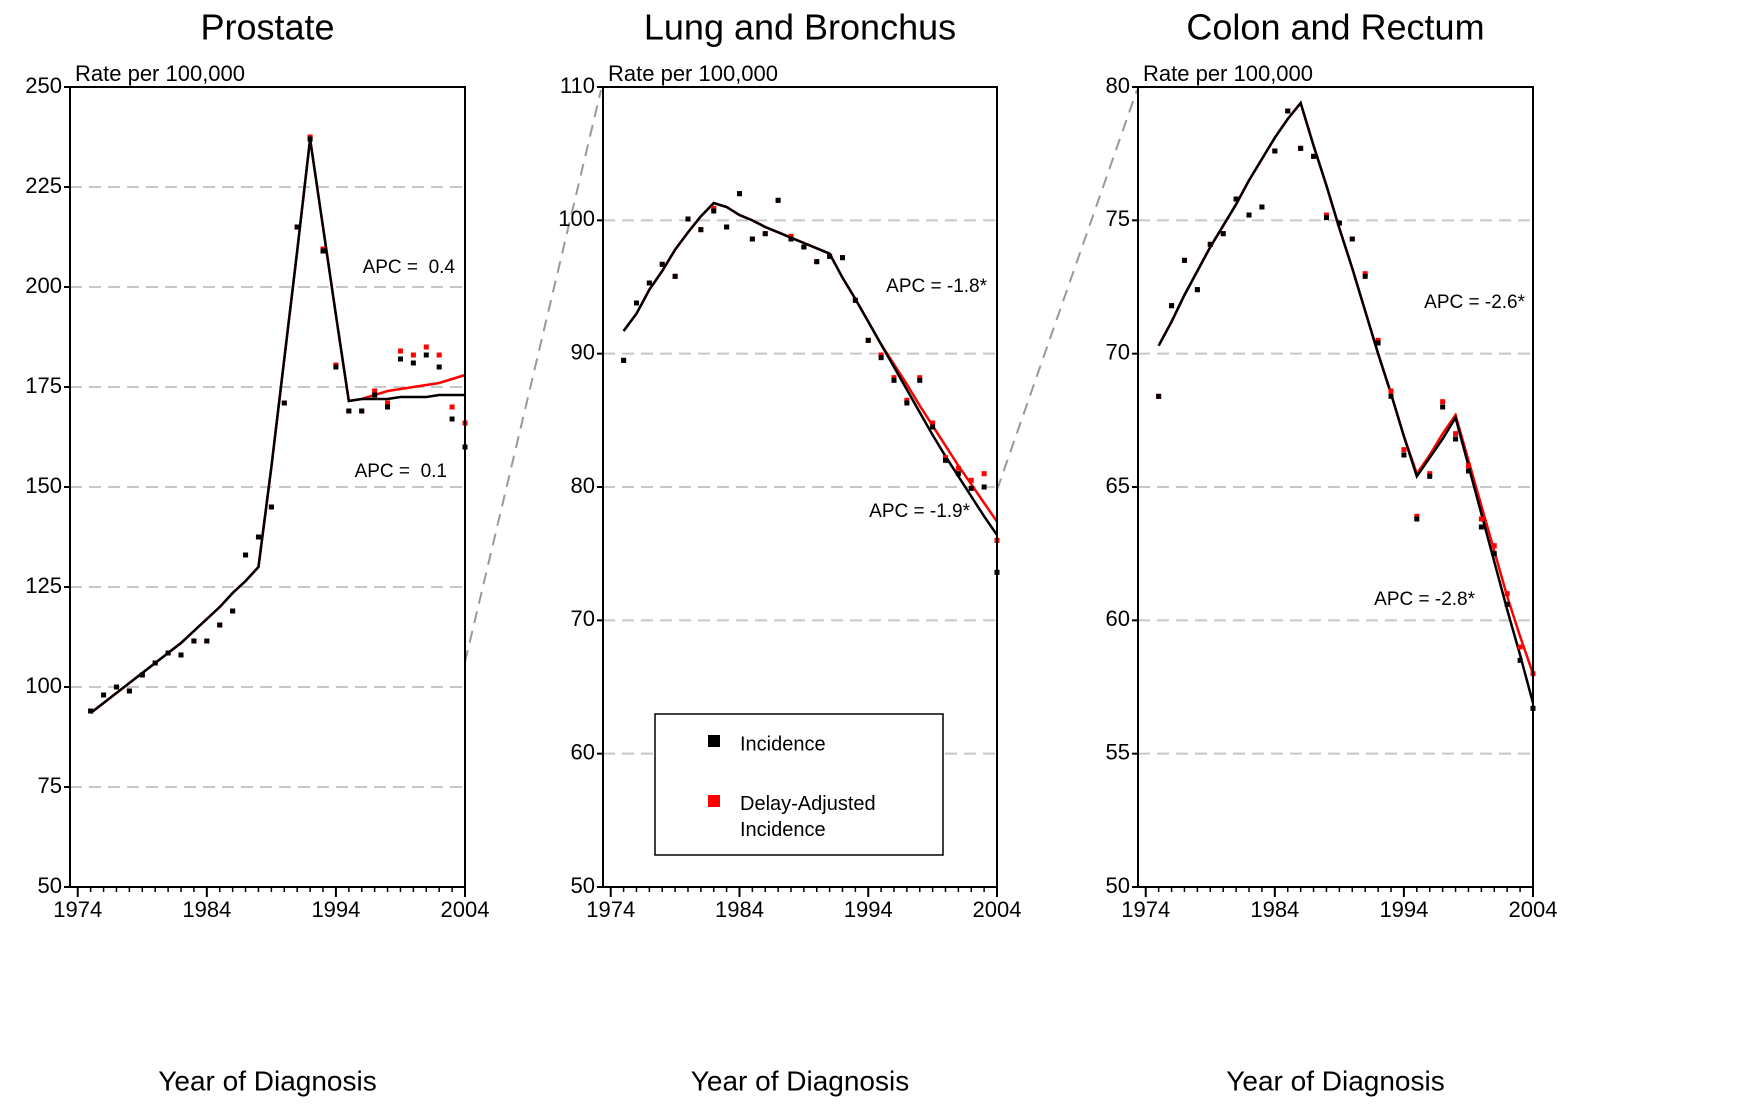 This screenshot has height=1110, width=1760. I want to click on y-tick-label: 60, so click(1118, 618).